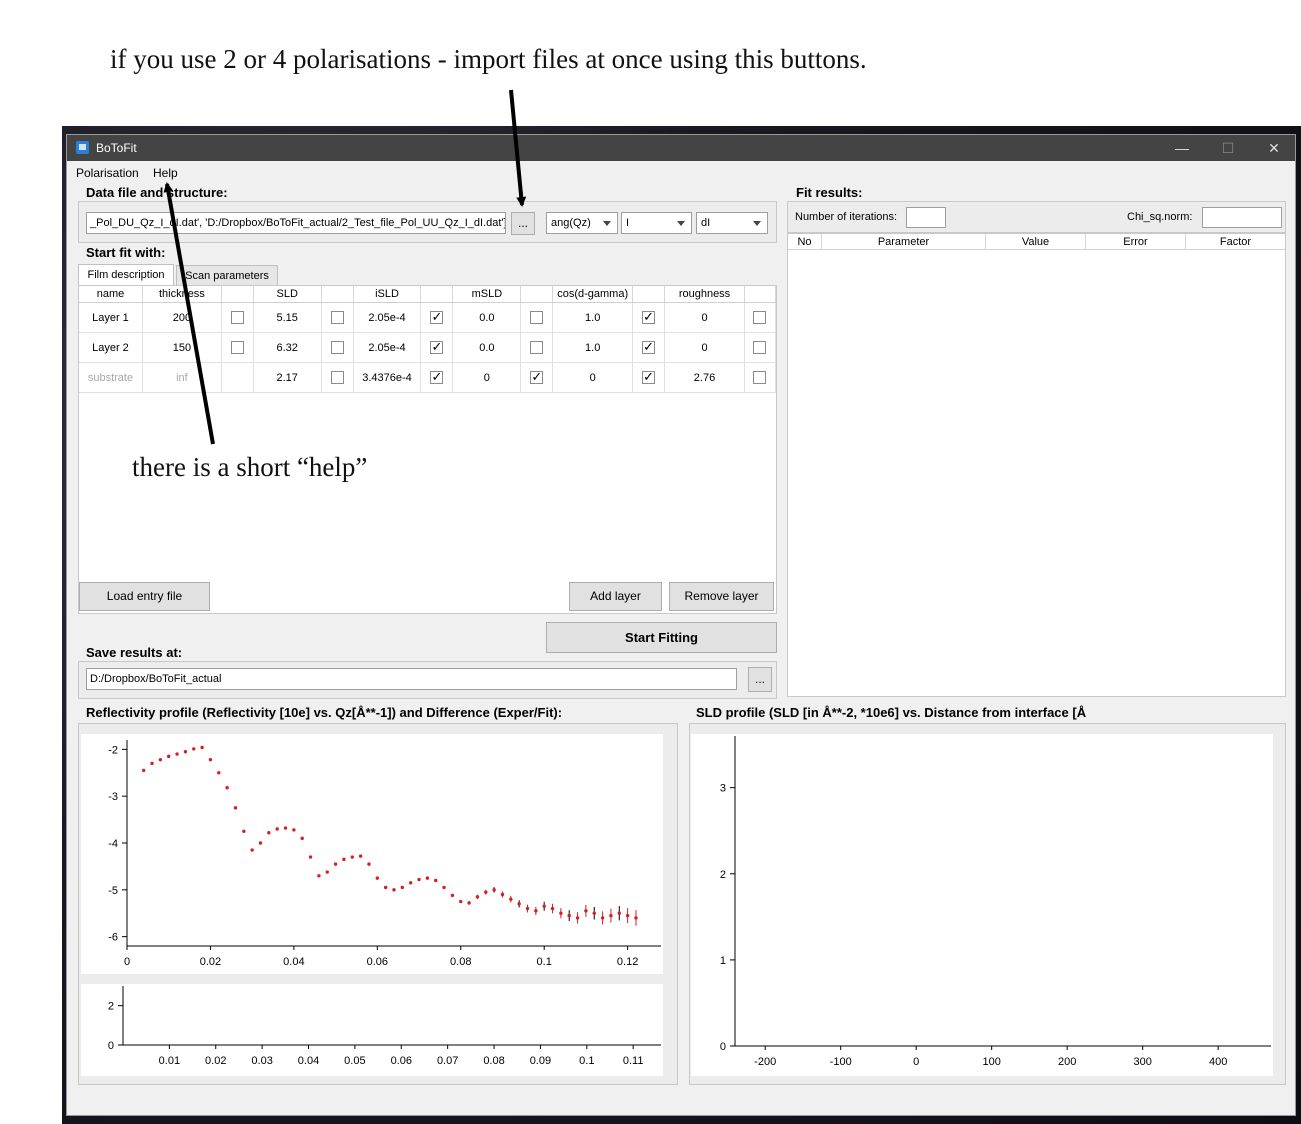 The width and height of the screenshot is (1301, 1124). Describe the element at coordinates (732, 223) in the screenshot. I see `combo-err-column: dI` at that location.